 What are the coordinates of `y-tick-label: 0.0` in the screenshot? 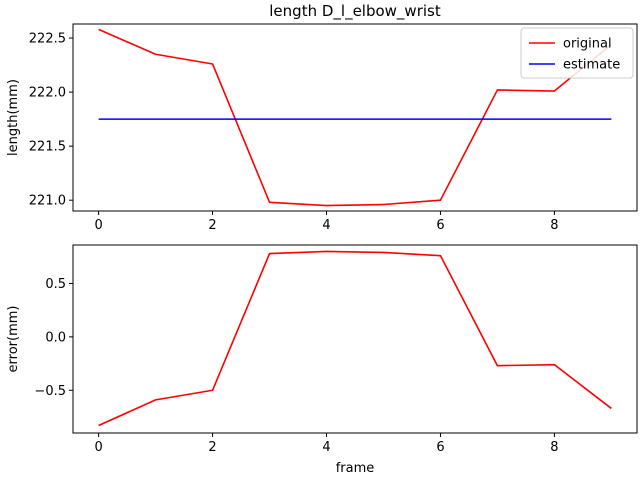 It's located at (55, 337).